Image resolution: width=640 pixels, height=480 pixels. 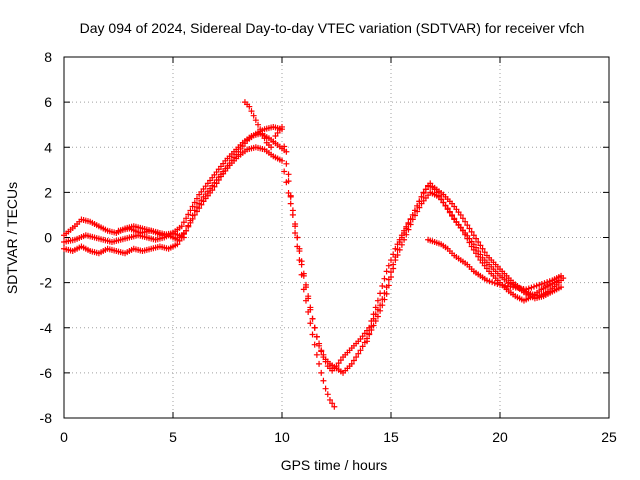 What do you see at coordinates (391, 437) in the screenshot?
I see `x-tick-label: 15` at bounding box center [391, 437].